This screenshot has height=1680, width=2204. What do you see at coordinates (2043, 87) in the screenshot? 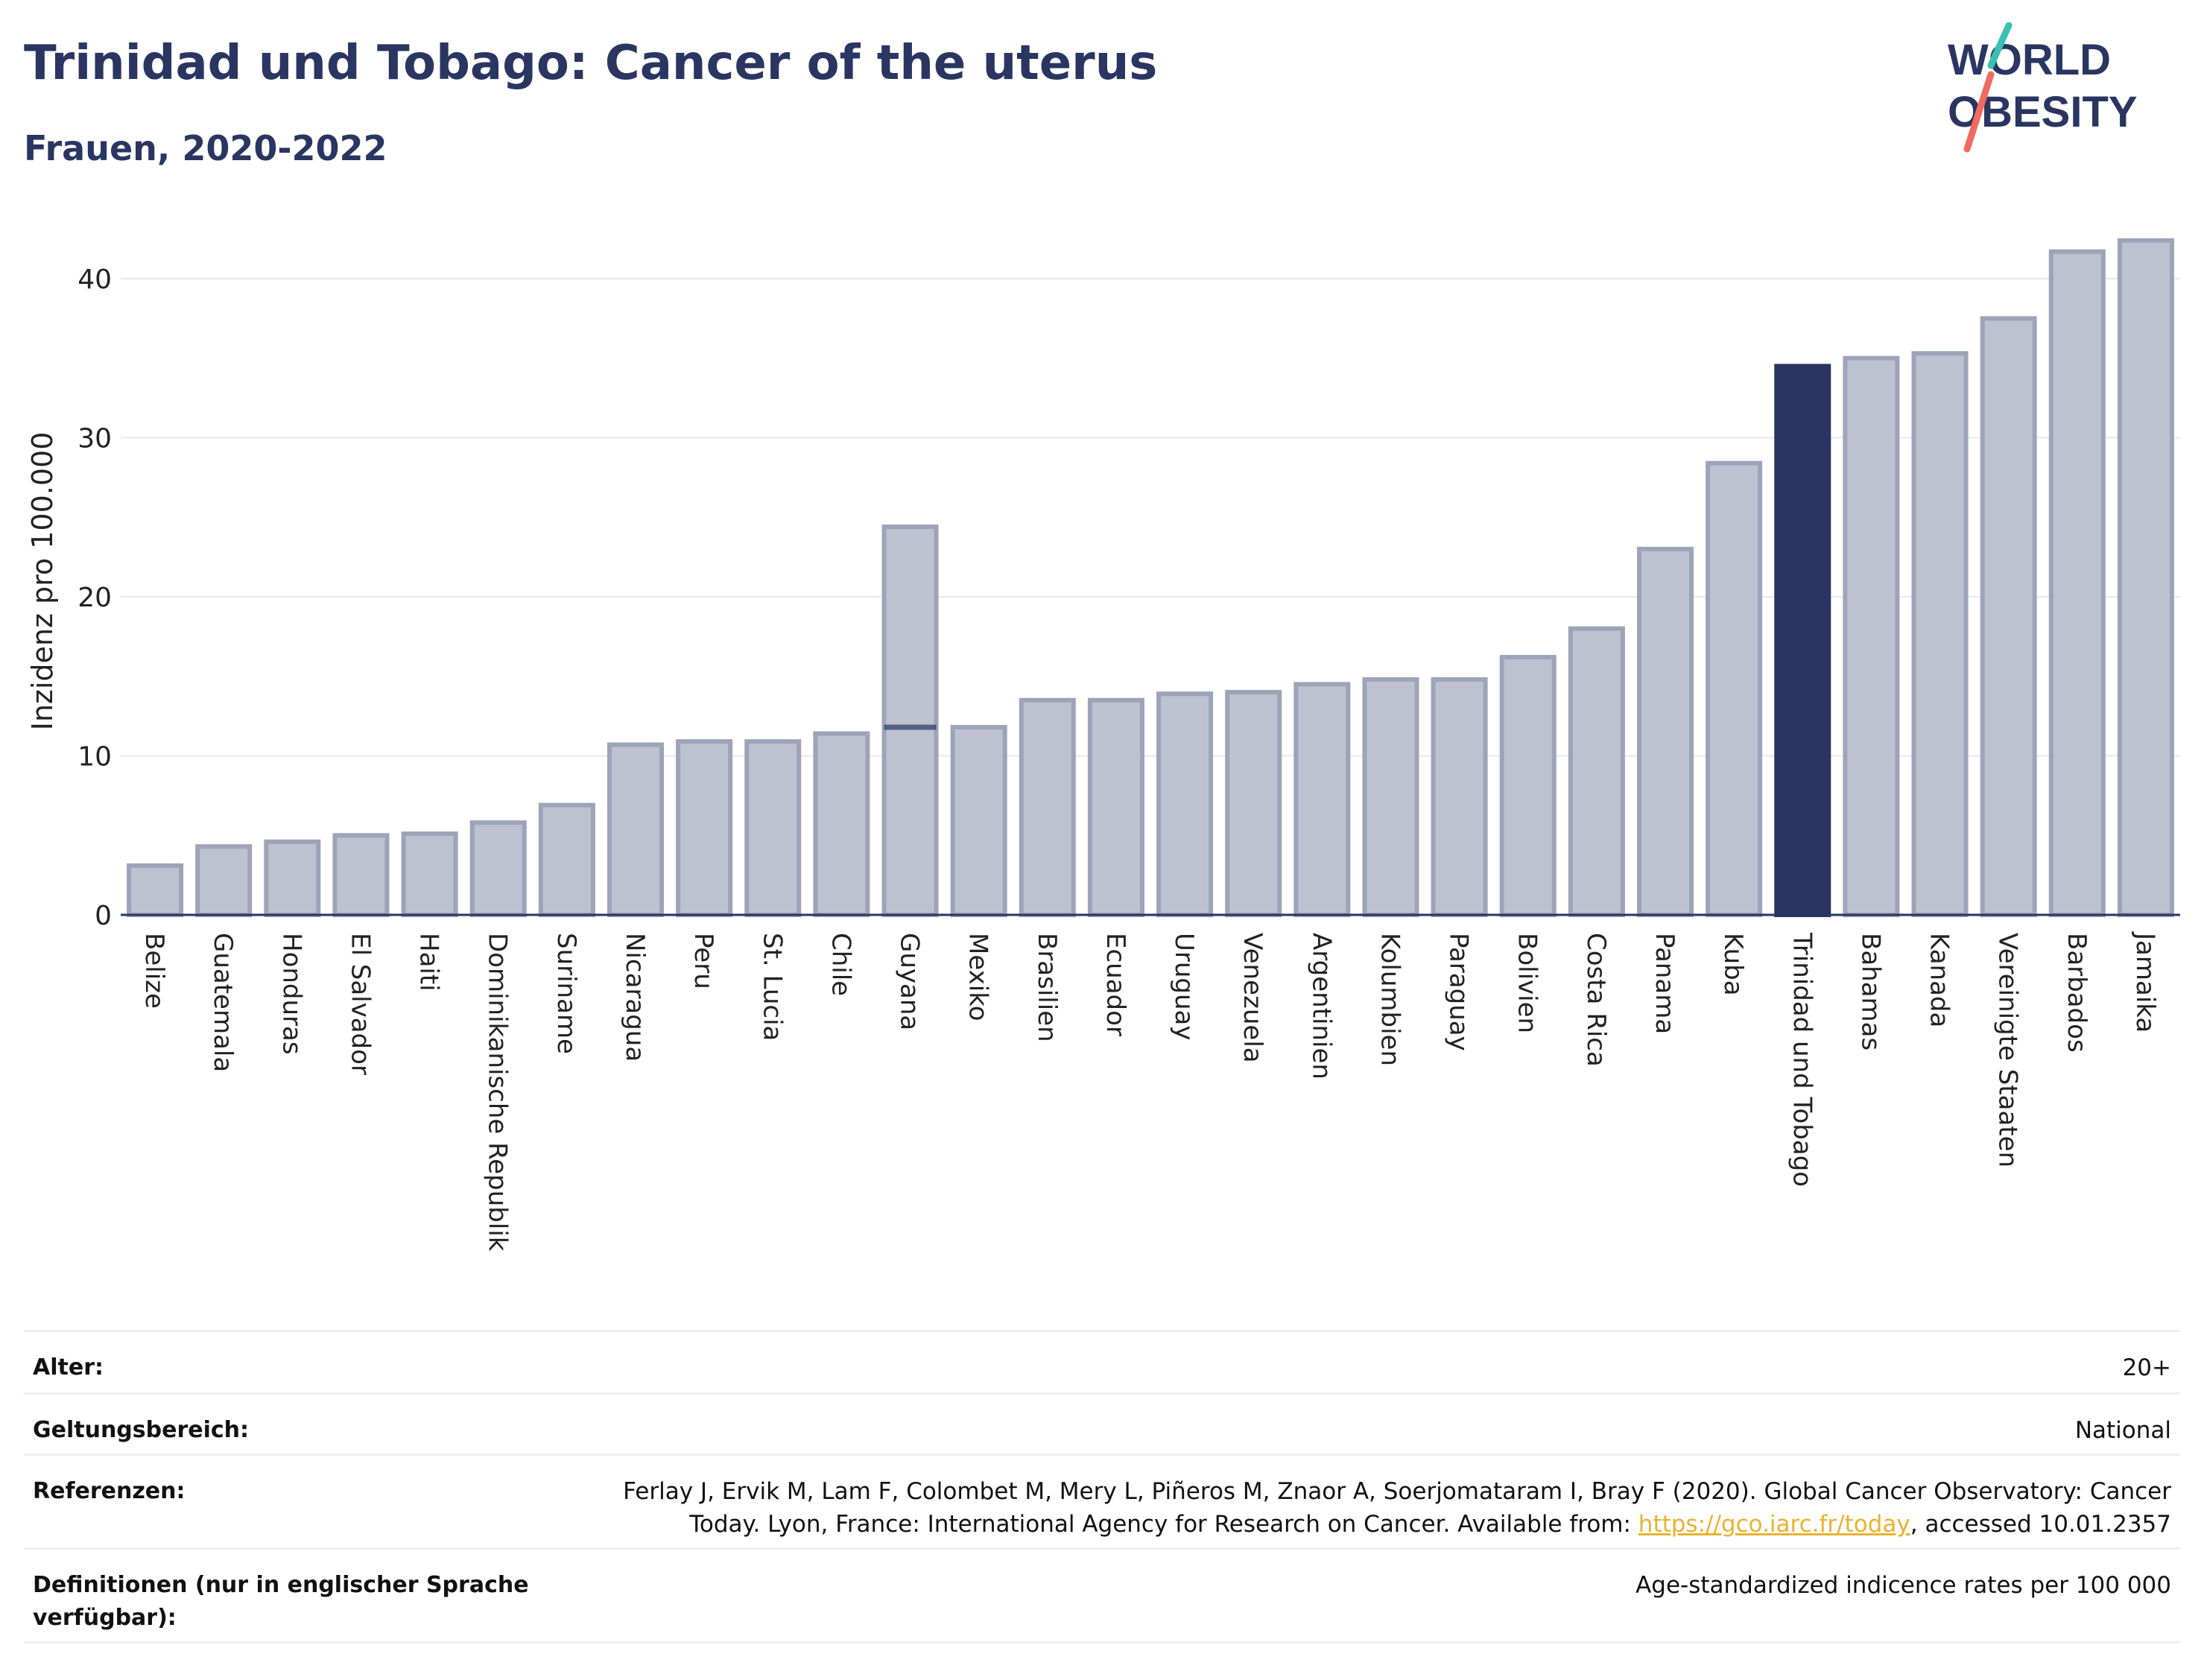
I see `world-obesity-logo: WORLD OBESITY` at bounding box center [2043, 87].